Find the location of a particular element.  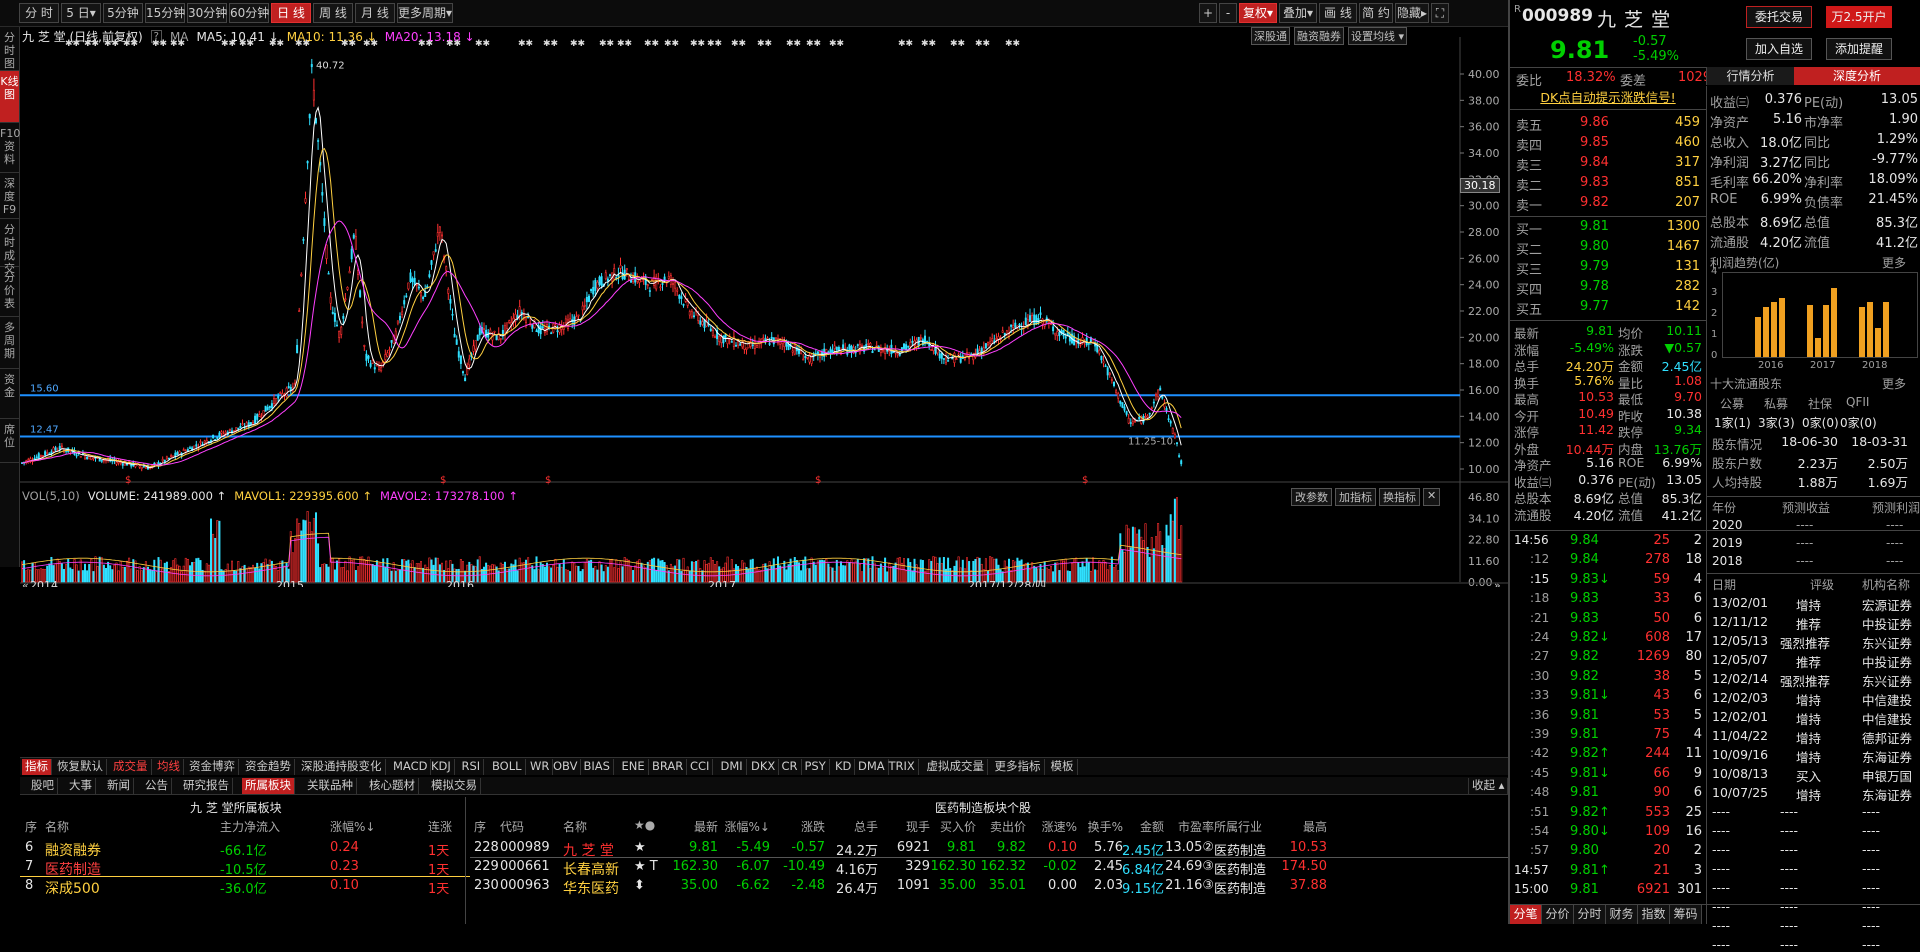

indicator-tab-15: BRAR is located at coordinates (668, 767).